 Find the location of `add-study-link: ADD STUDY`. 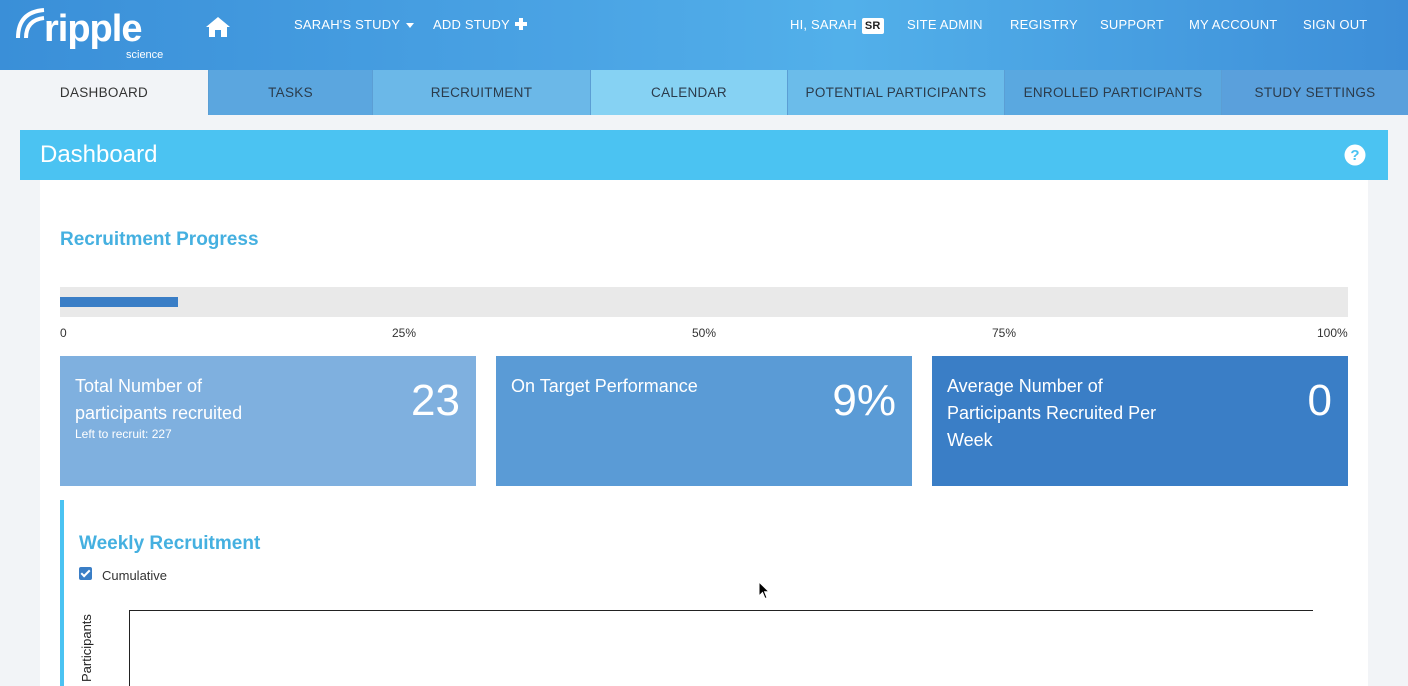

add-study-link: ADD STUDY is located at coordinates (480, 24).